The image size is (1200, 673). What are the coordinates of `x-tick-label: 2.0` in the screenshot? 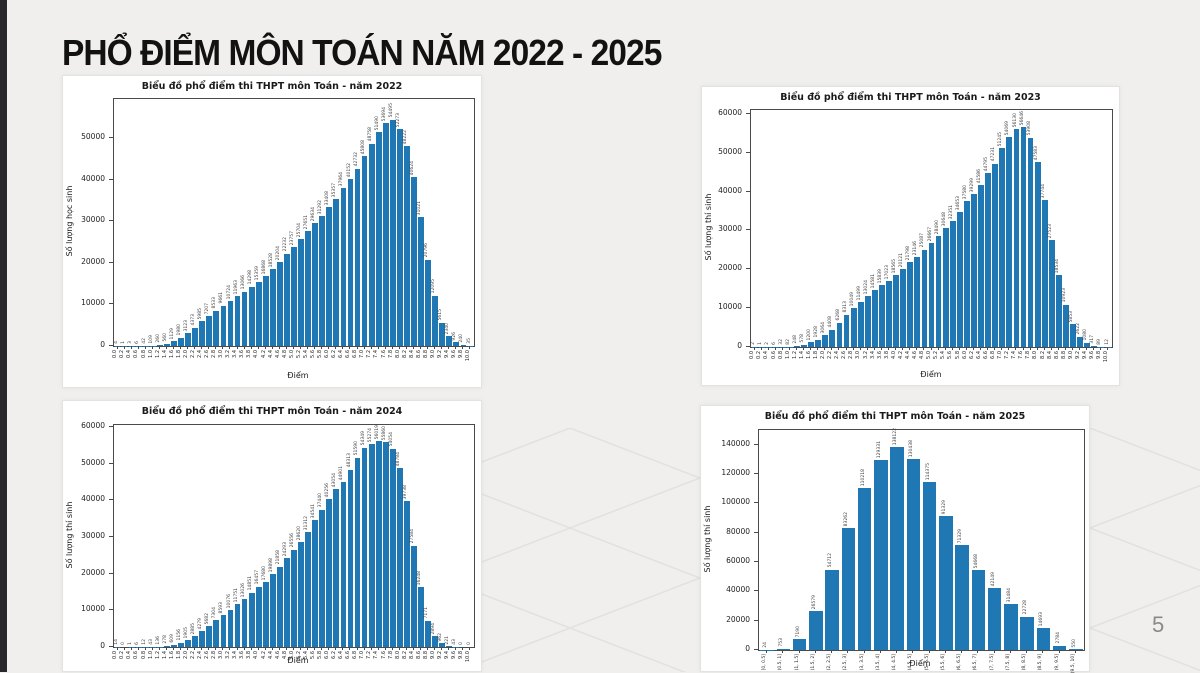 It's located at (185, 354).